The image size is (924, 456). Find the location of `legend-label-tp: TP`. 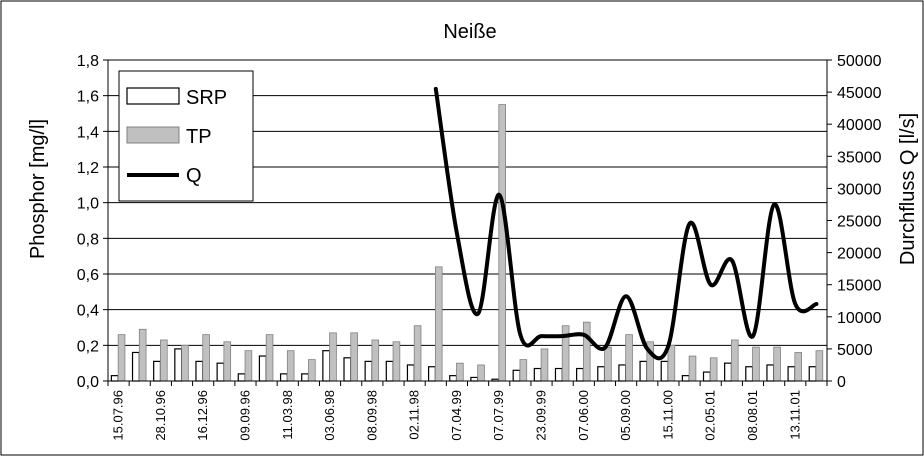

legend-label-tp: TP is located at coordinates (199, 137).